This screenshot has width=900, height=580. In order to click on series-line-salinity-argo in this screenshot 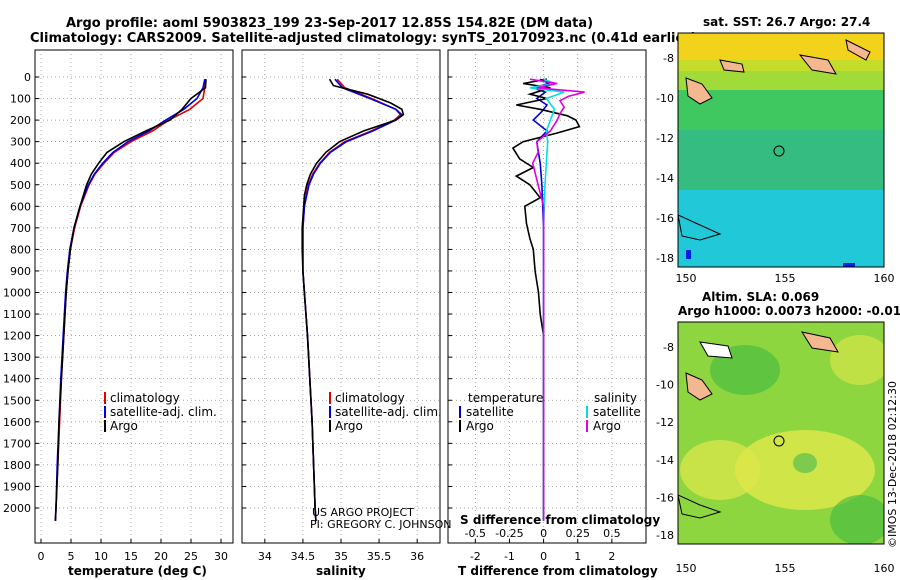, I will do `click(557, 299)`.